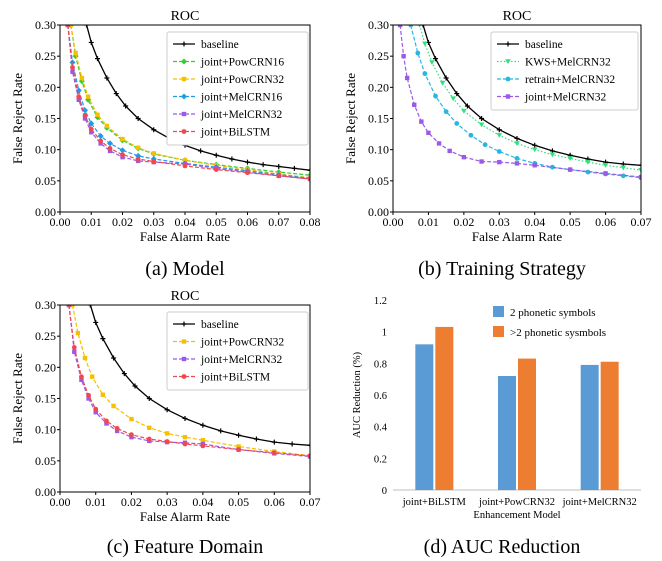  What do you see at coordinates (100, 135) in the screenshot?
I see `series-point-joint+MelCRN16` at bounding box center [100, 135].